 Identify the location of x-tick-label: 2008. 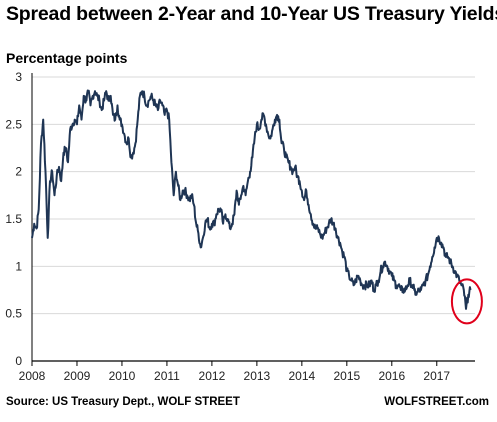
(32, 376).